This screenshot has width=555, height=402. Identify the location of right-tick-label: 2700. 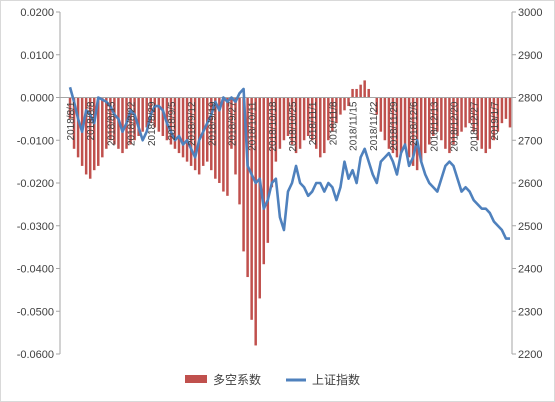
(530, 141).